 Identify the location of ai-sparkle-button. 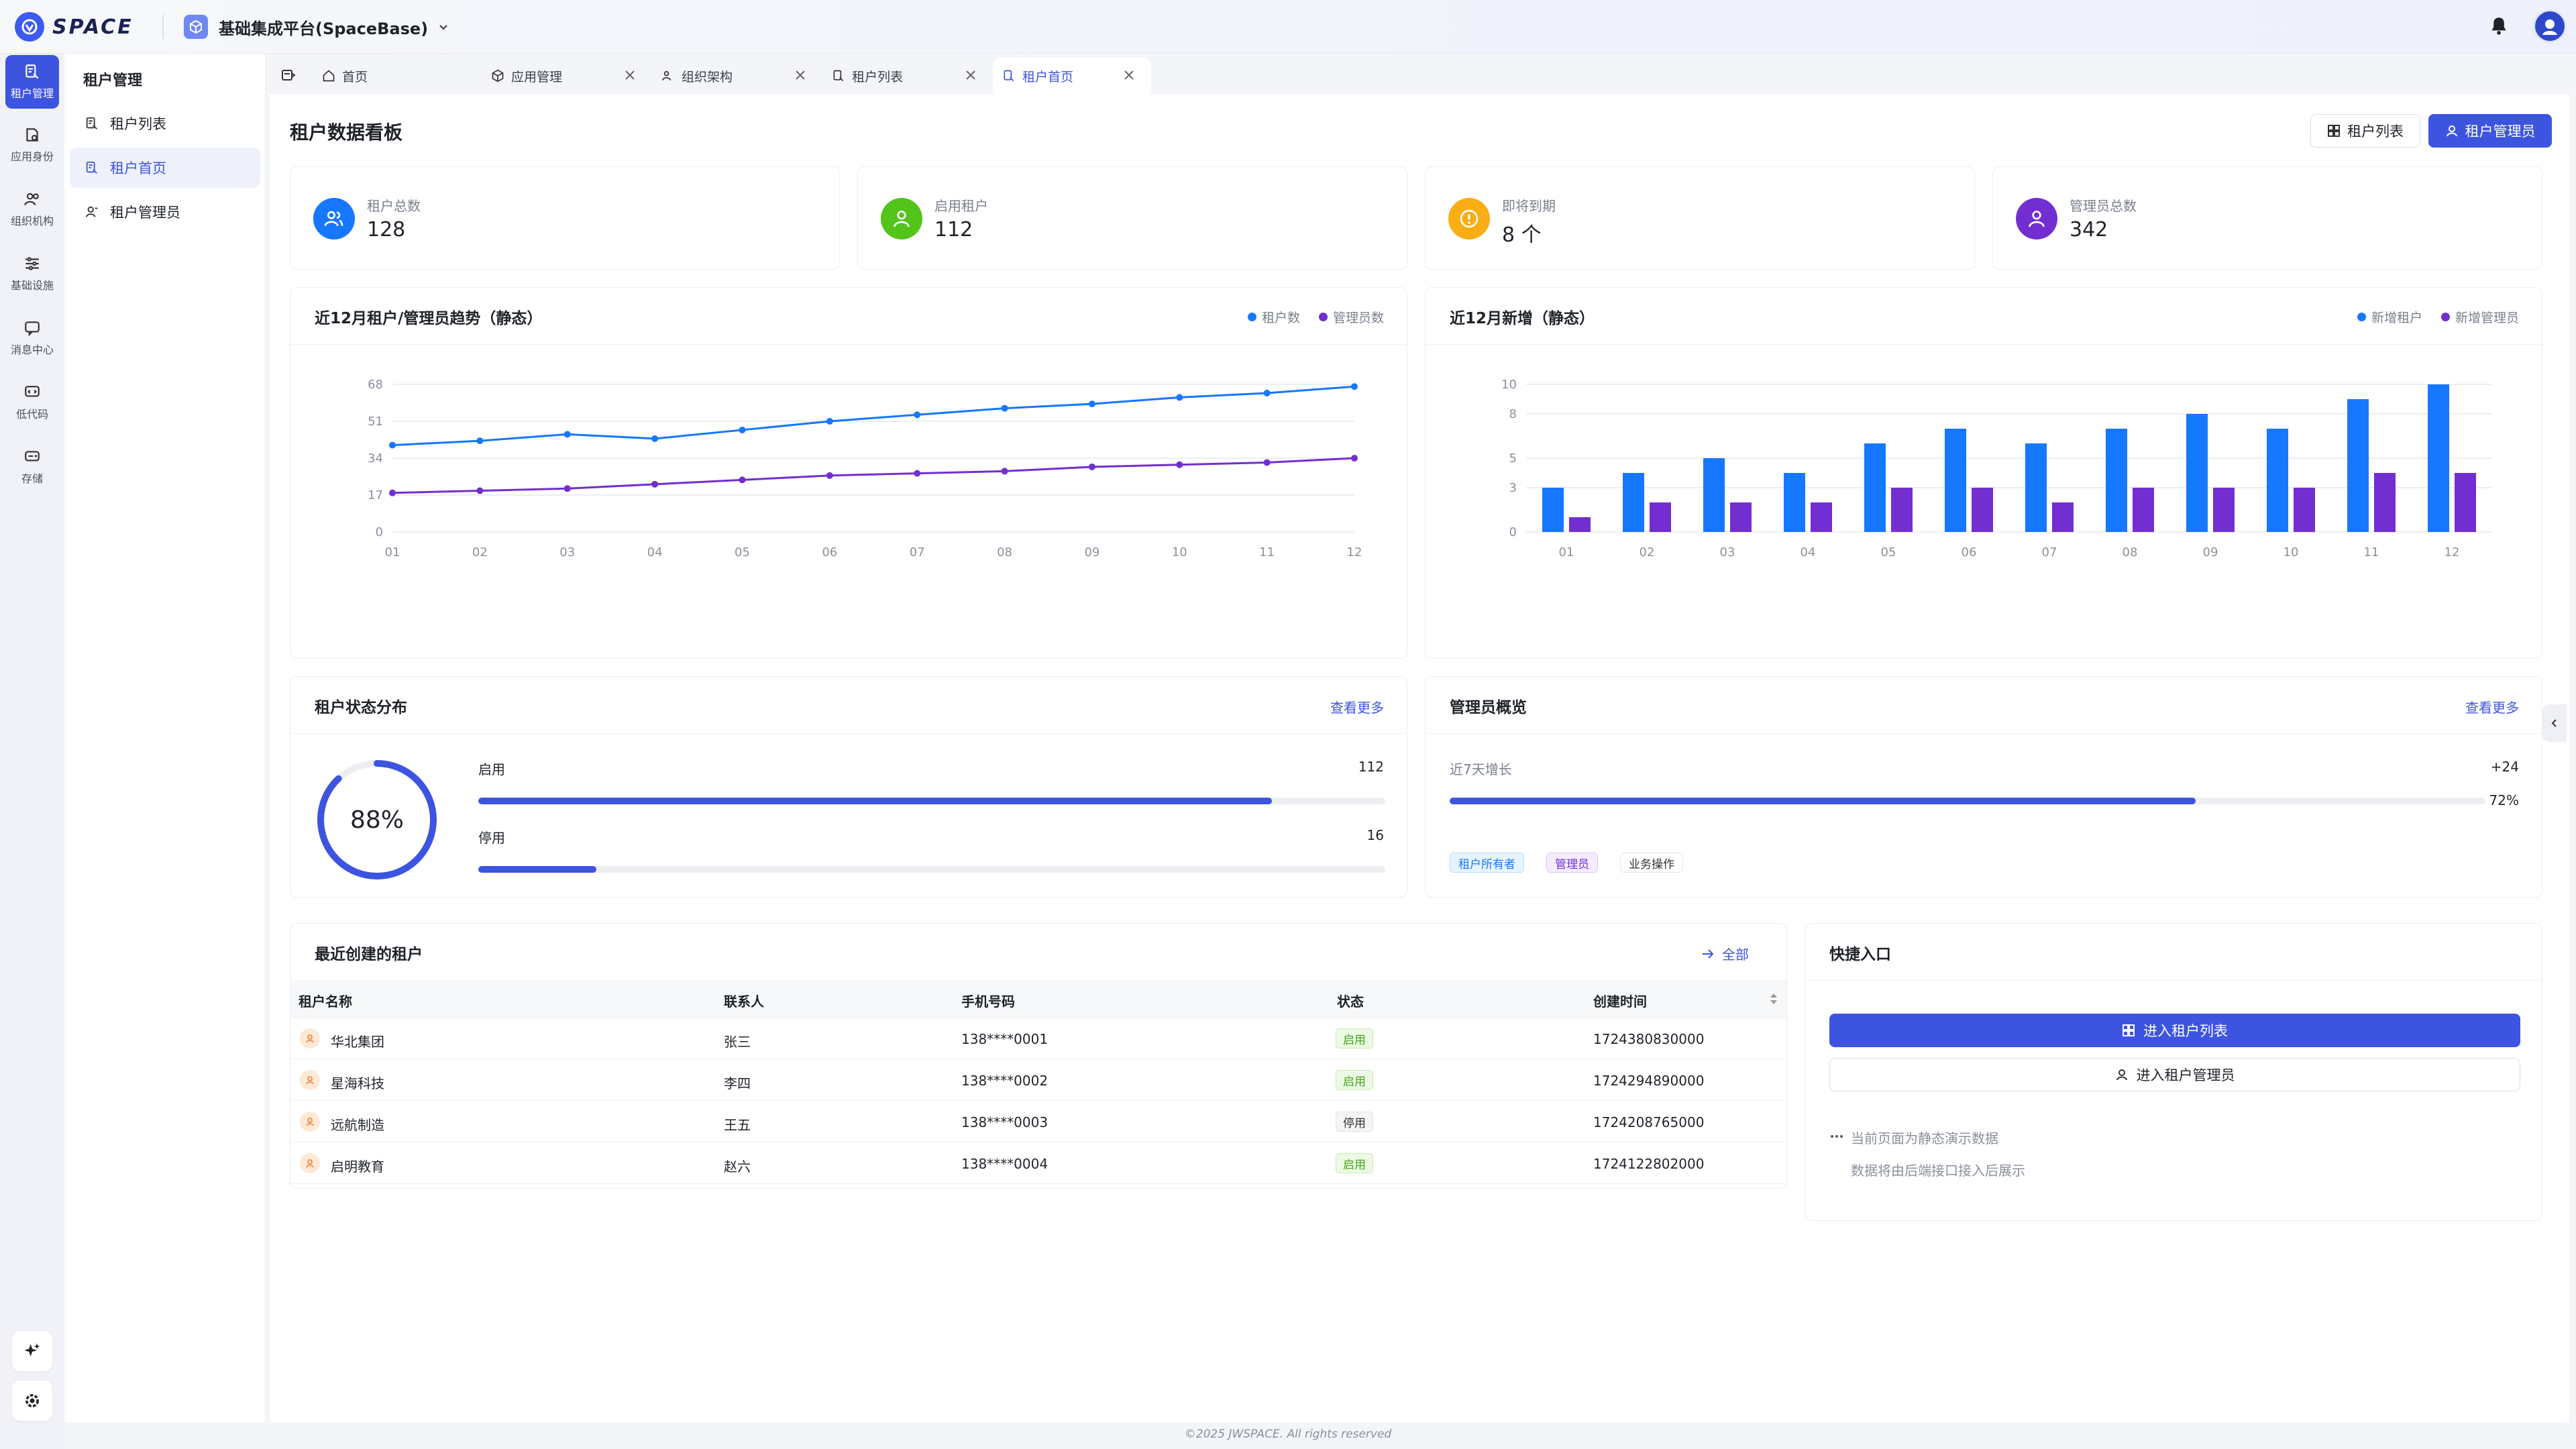
(32, 1351).